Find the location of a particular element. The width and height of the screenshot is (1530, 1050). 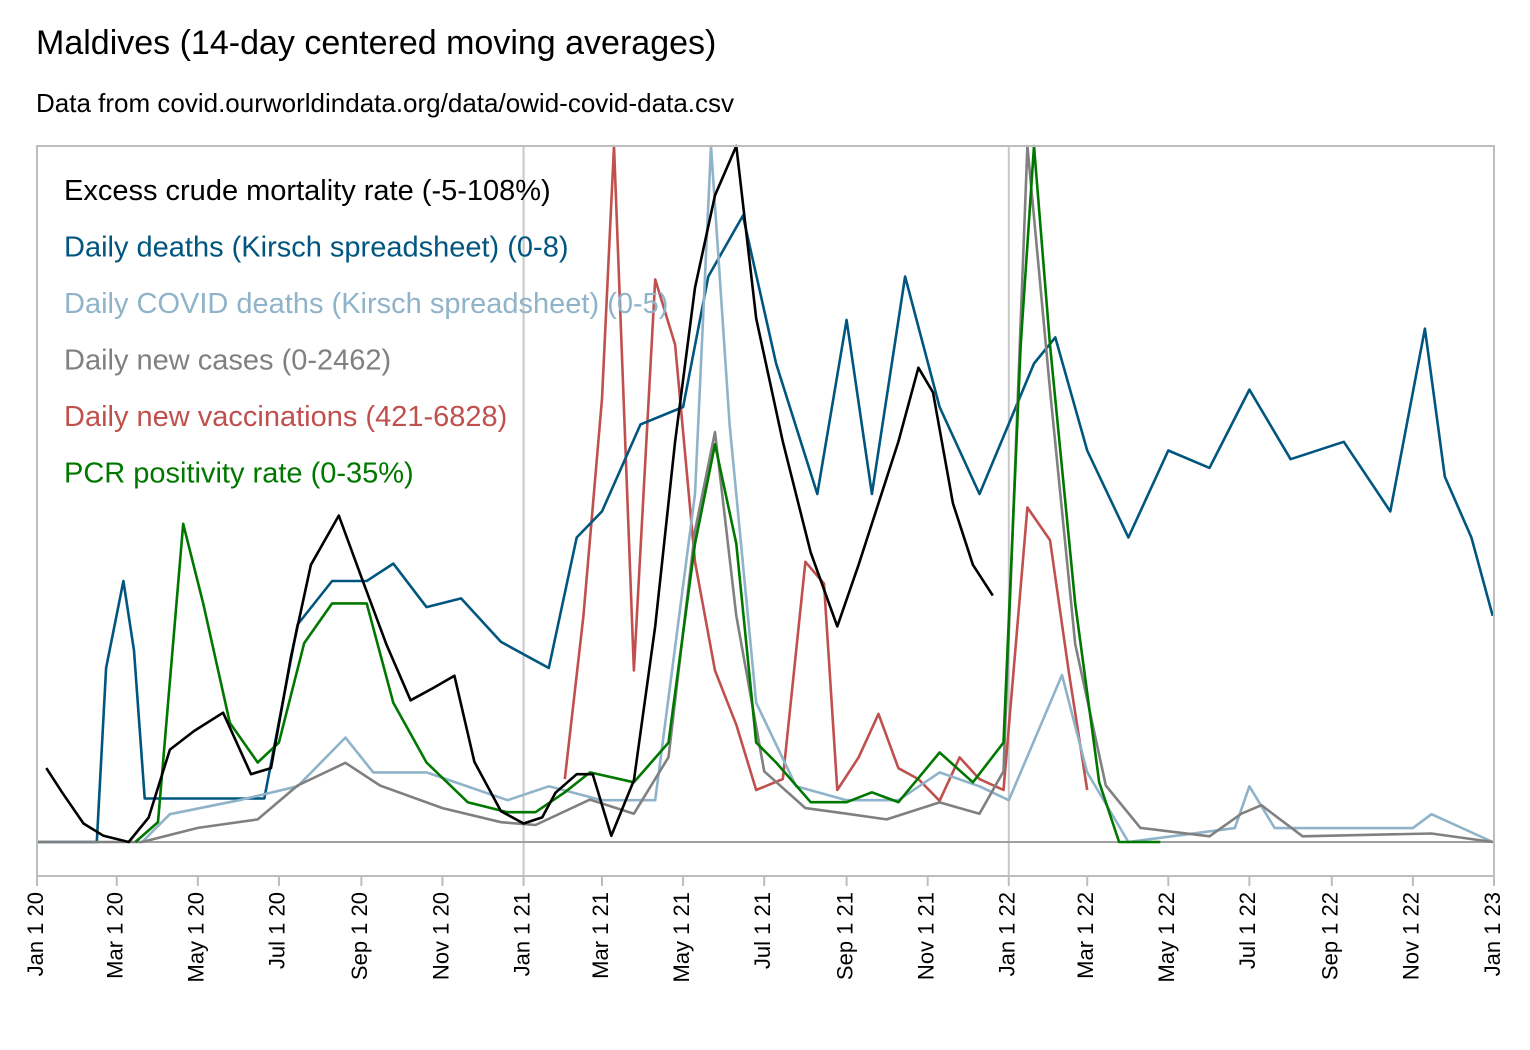

x-tick-label-11: Nov 1 21 is located at coordinates (926, 936).